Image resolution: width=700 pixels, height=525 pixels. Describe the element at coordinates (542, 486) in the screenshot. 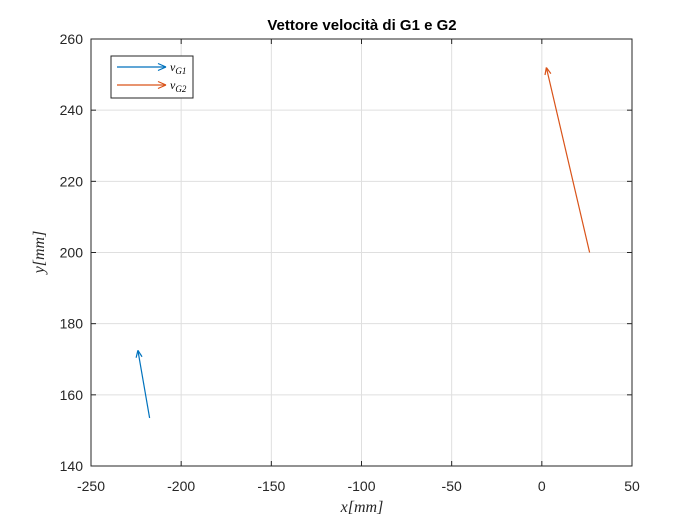

I see `x-tick-label: 0` at that location.